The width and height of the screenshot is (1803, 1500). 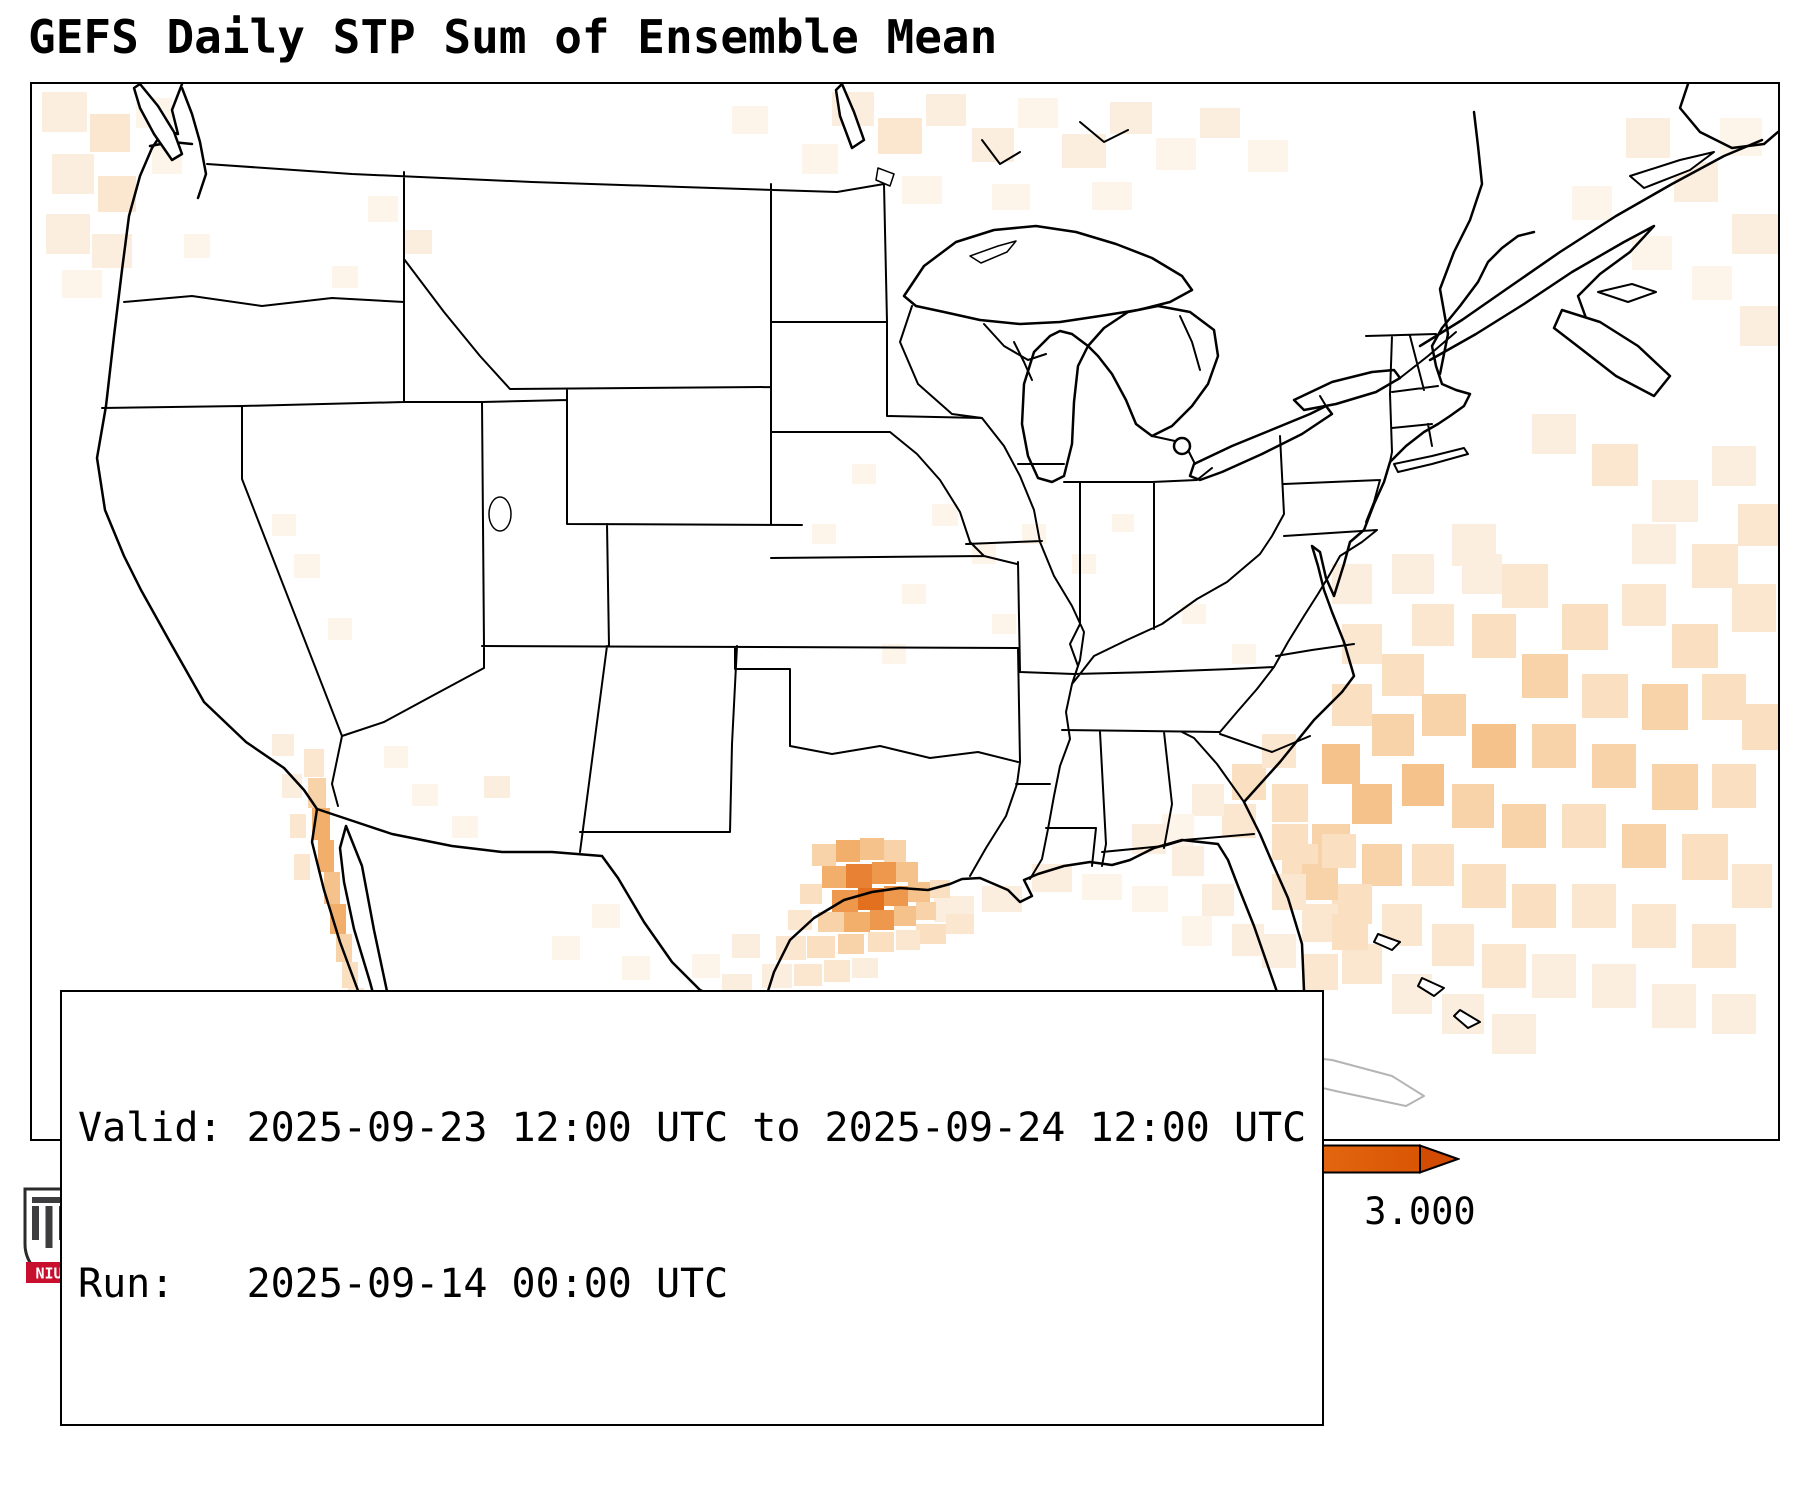 What do you see at coordinates (1427, 981) in the screenshot?
I see `bahamas` at bounding box center [1427, 981].